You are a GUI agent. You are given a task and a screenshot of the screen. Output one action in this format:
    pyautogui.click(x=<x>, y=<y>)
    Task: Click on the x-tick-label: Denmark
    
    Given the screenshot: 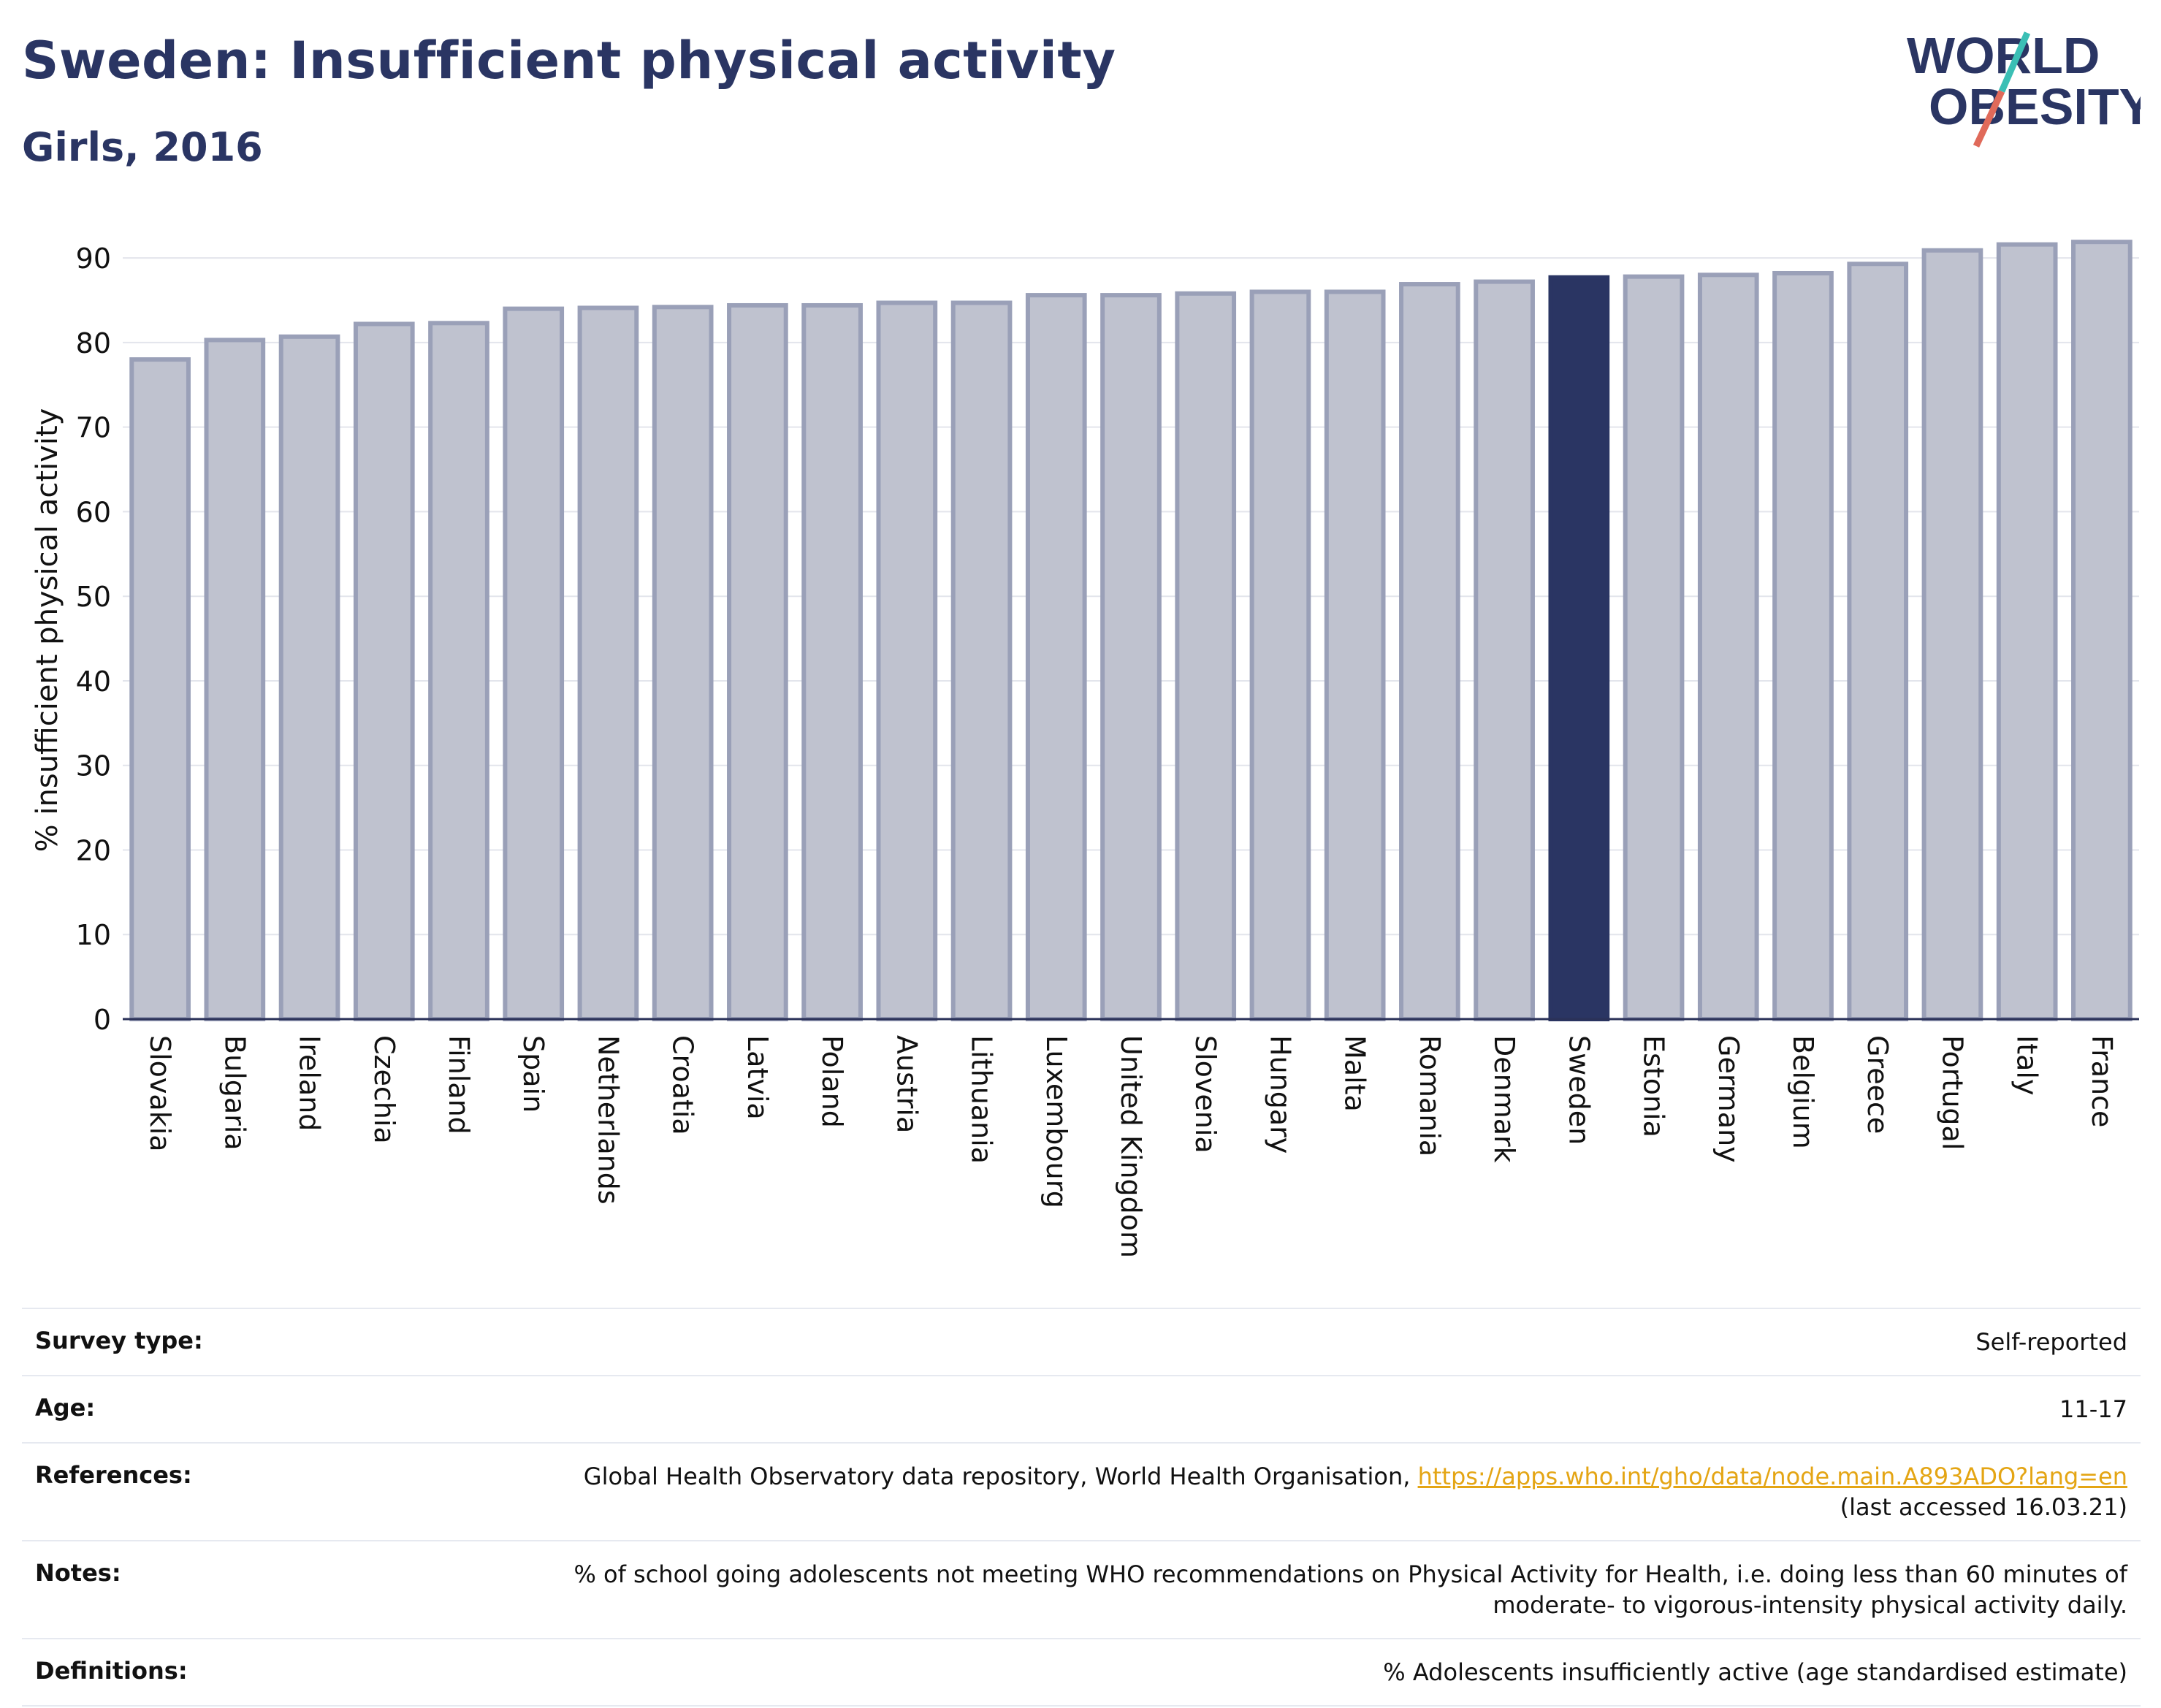 What is the action you would take?
    pyautogui.click(x=1504, y=1099)
    